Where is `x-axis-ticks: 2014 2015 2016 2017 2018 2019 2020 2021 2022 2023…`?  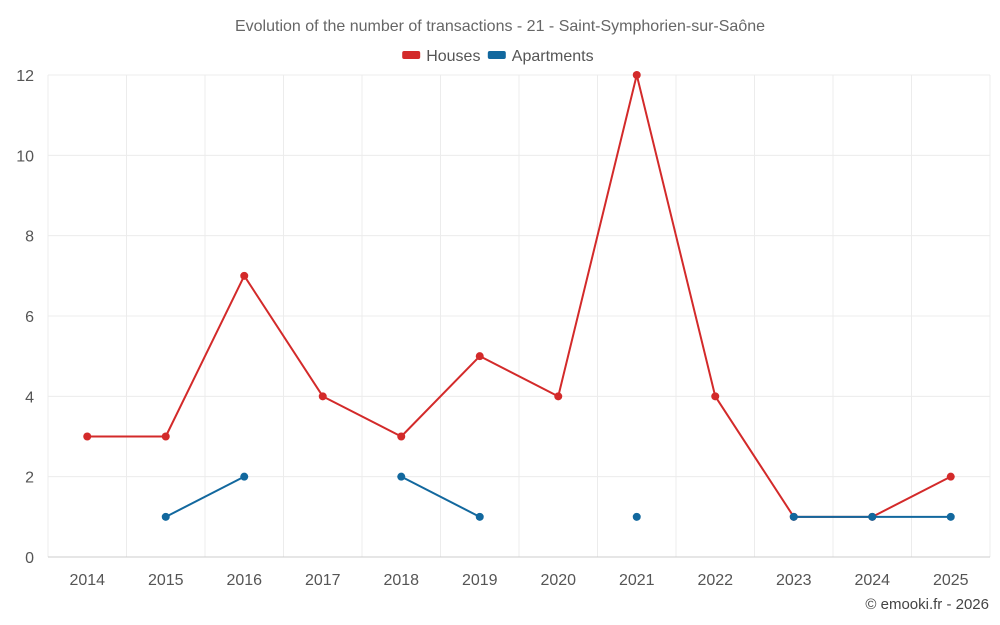 x-axis-ticks: 2014 2015 2016 2017 2018 2019 2020 2021 2022 2023… is located at coordinates (518, 580).